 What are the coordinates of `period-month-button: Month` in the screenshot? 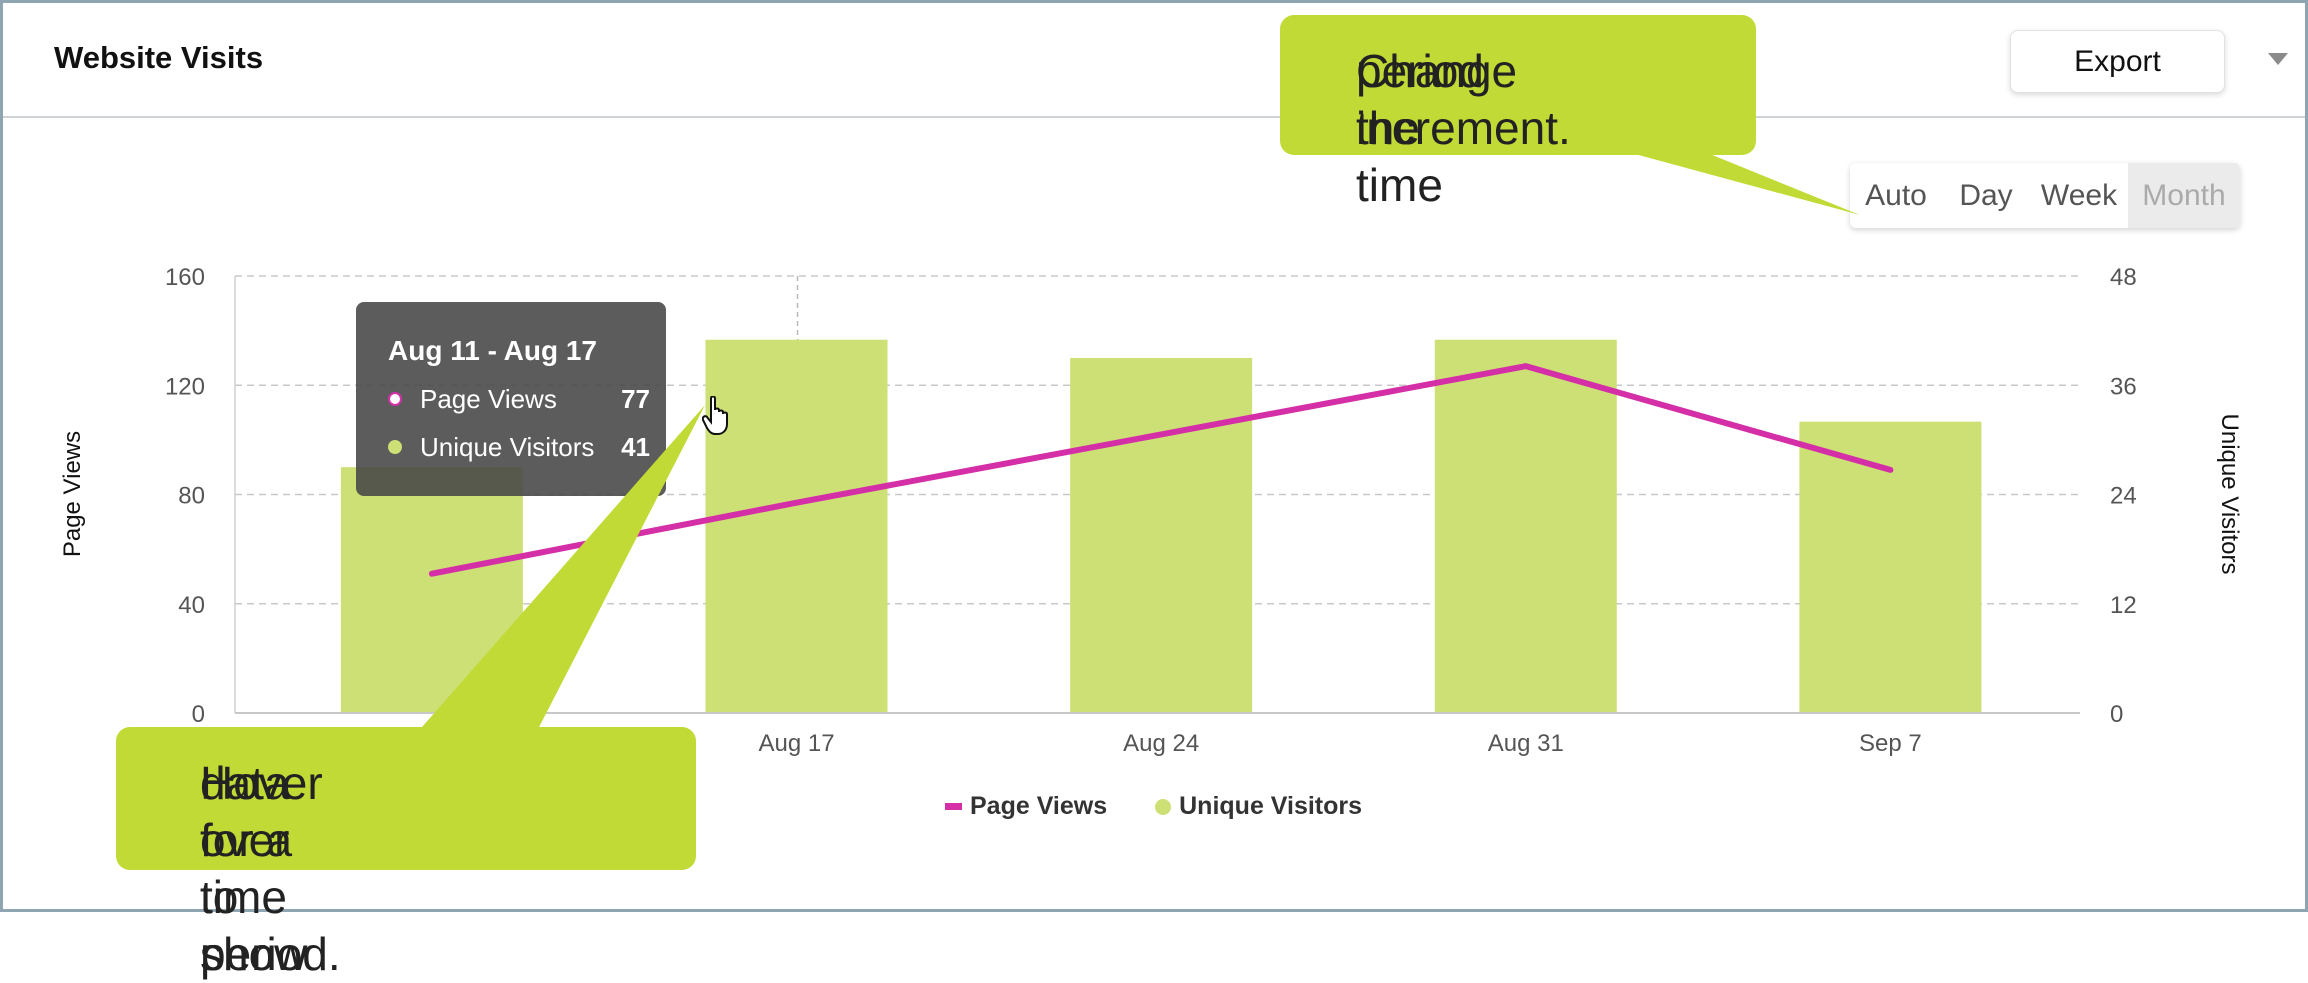 It's located at (2184, 195).